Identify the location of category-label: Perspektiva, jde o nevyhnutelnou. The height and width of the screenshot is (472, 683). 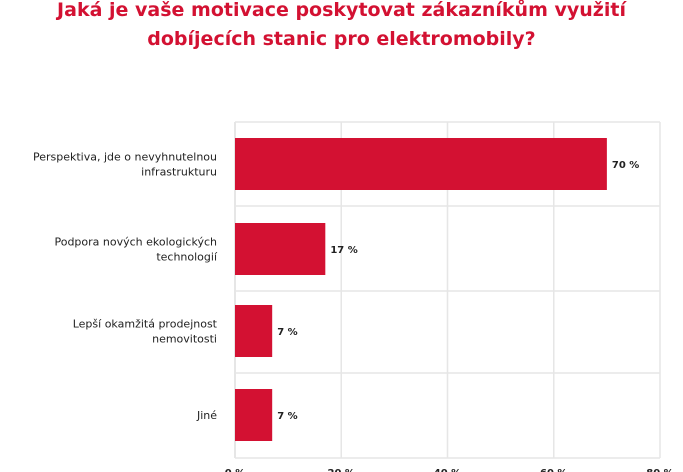
(125, 157).